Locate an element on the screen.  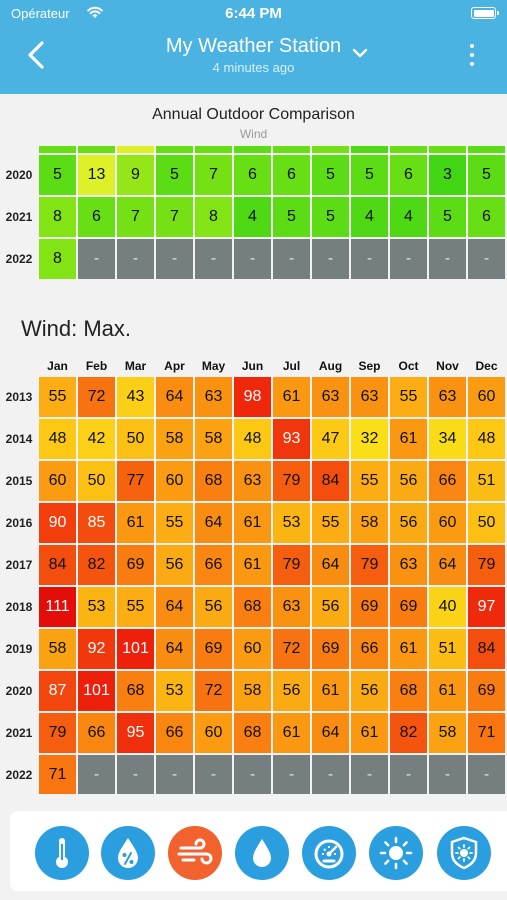
year-label: 2021 is located at coordinates (19, 217).